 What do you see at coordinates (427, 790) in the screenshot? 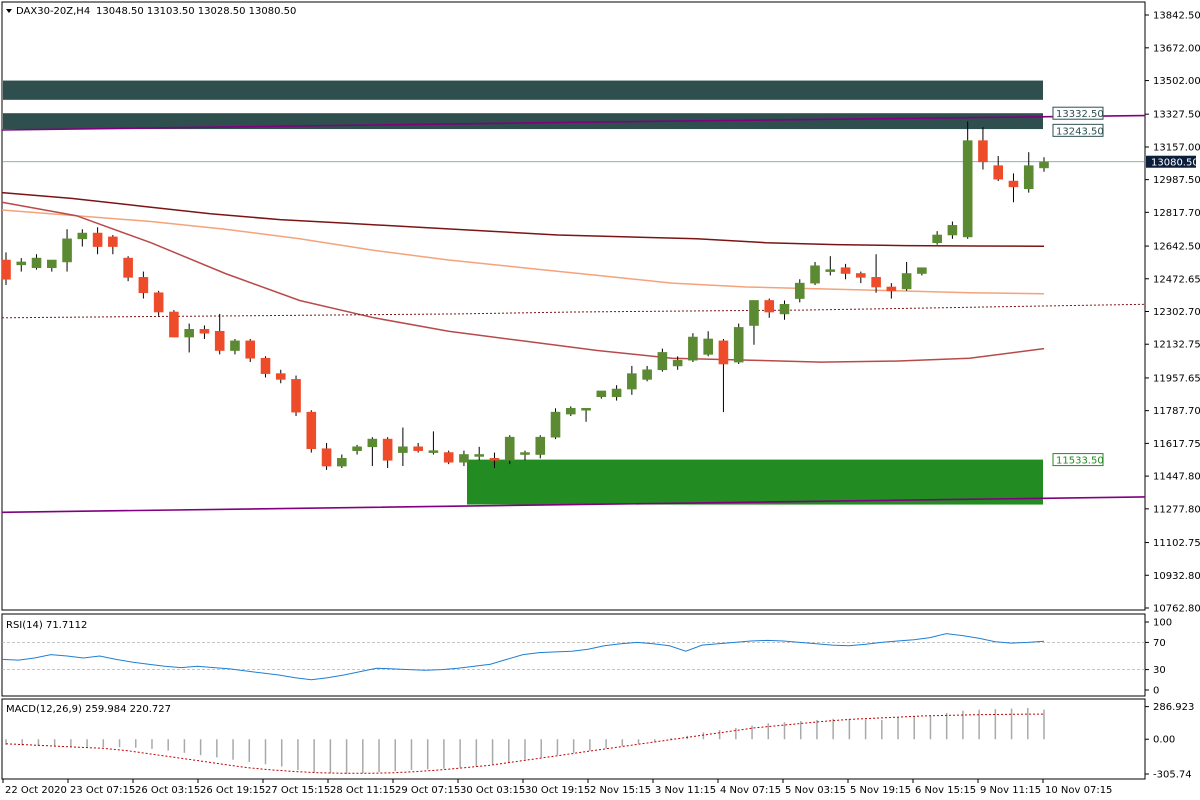
I see `time-tick-label: 29 Oct 07:15` at bounding box center [427, 790].